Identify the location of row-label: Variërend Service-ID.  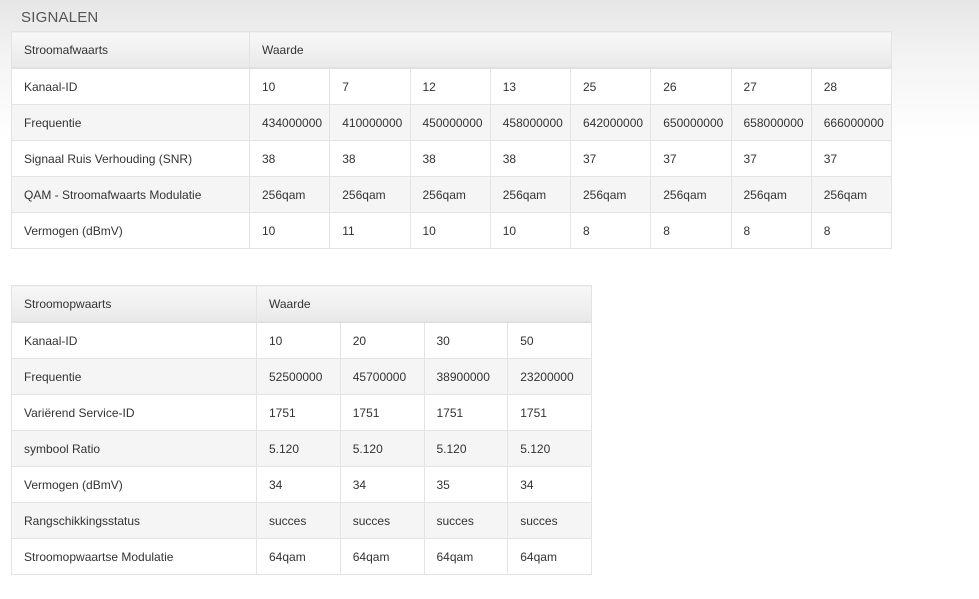
(134, 412).